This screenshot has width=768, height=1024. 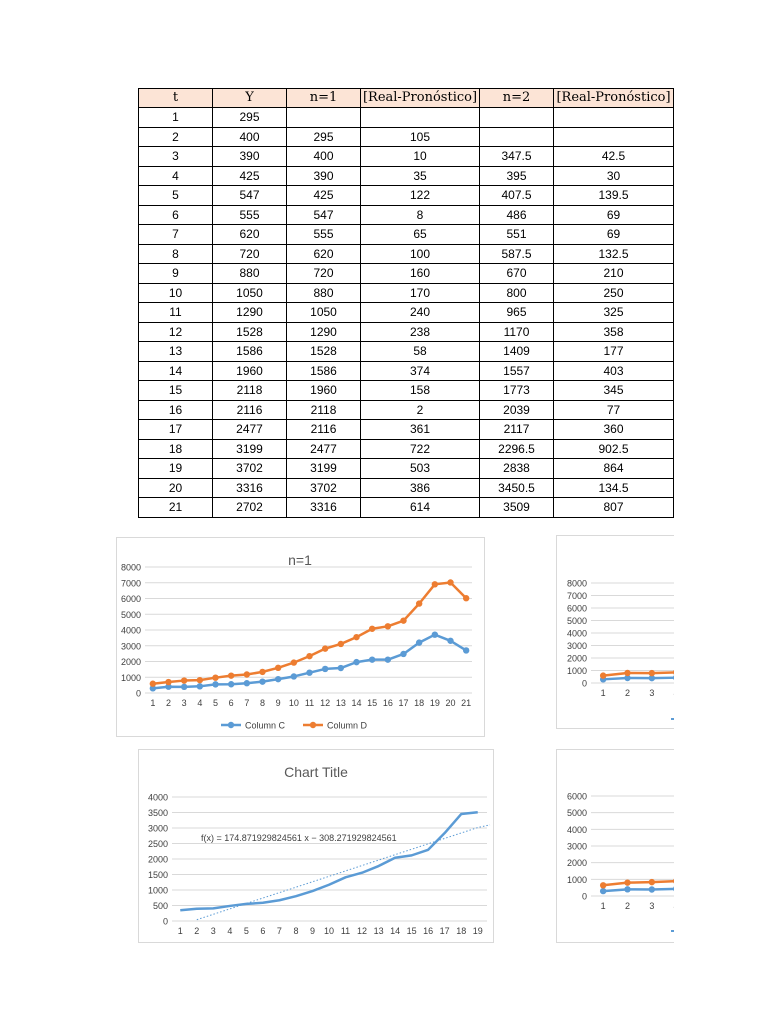 I want to click on cell-t: 14, so click(x=175, y=370).